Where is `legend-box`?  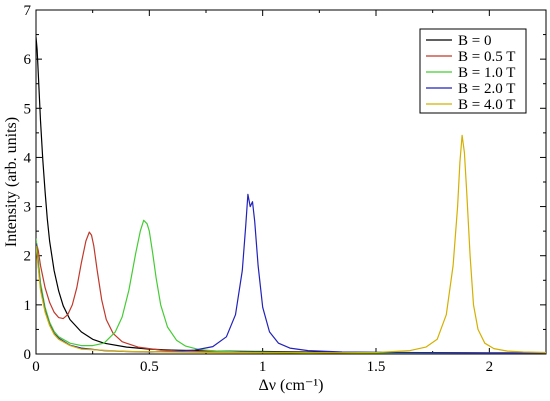
legend-box is located at coordinates (473, 71).